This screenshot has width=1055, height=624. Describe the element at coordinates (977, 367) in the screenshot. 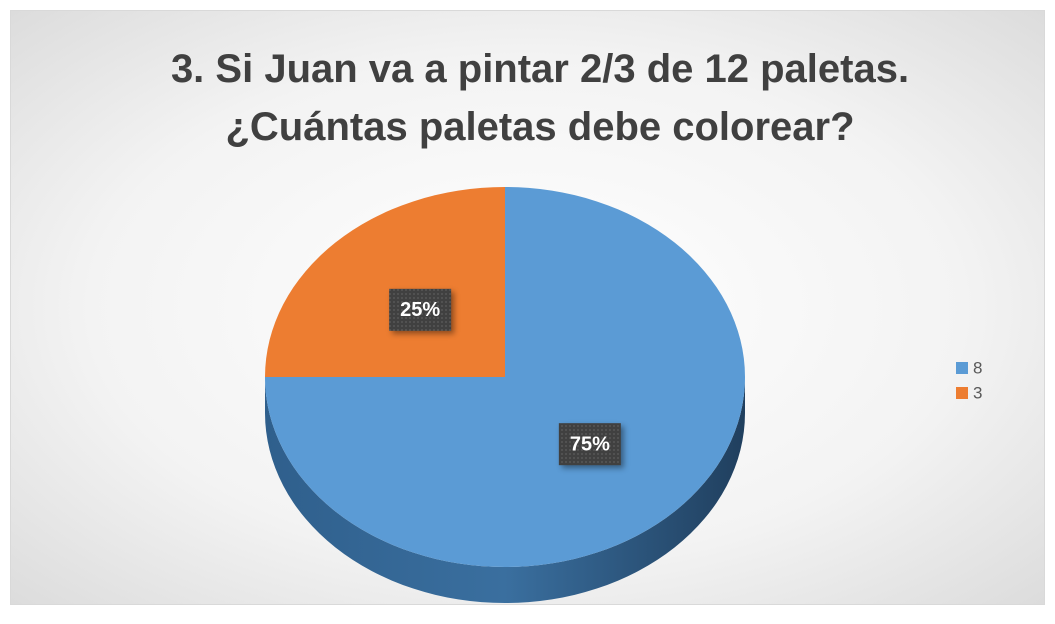

I see `legend-label: 8` at that location.